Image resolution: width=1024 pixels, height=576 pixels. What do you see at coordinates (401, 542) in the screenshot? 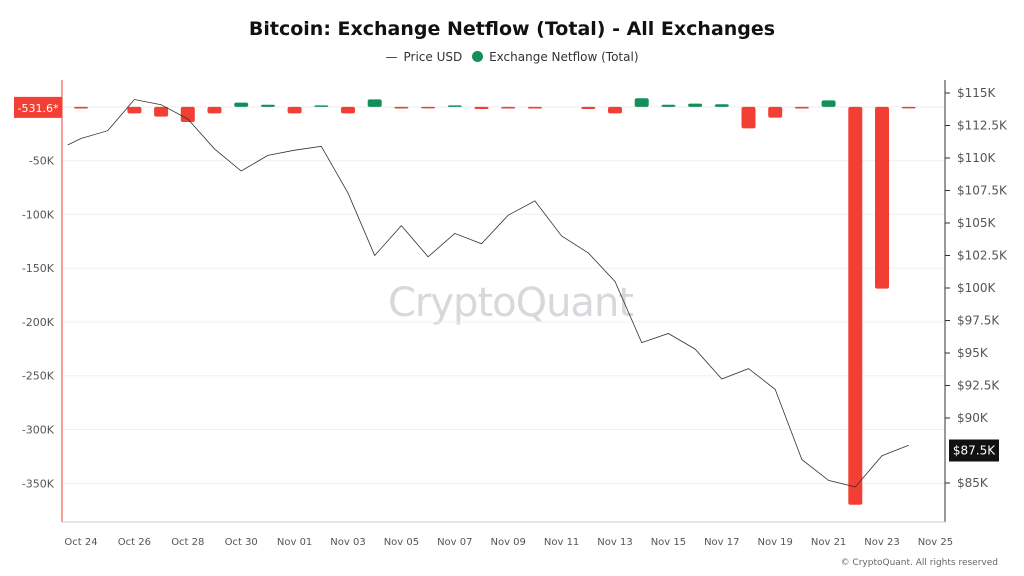
I see `x-tick-label: Nov 05` at bounding box center [401, 542].